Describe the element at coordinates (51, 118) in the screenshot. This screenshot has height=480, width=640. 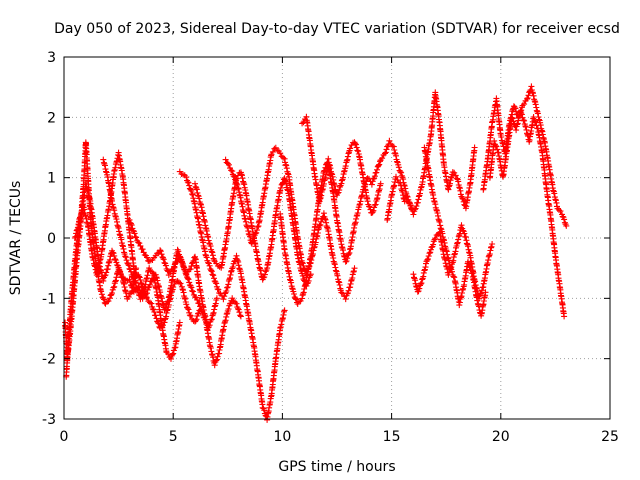
I see `y-tick-label: 2` at that location.